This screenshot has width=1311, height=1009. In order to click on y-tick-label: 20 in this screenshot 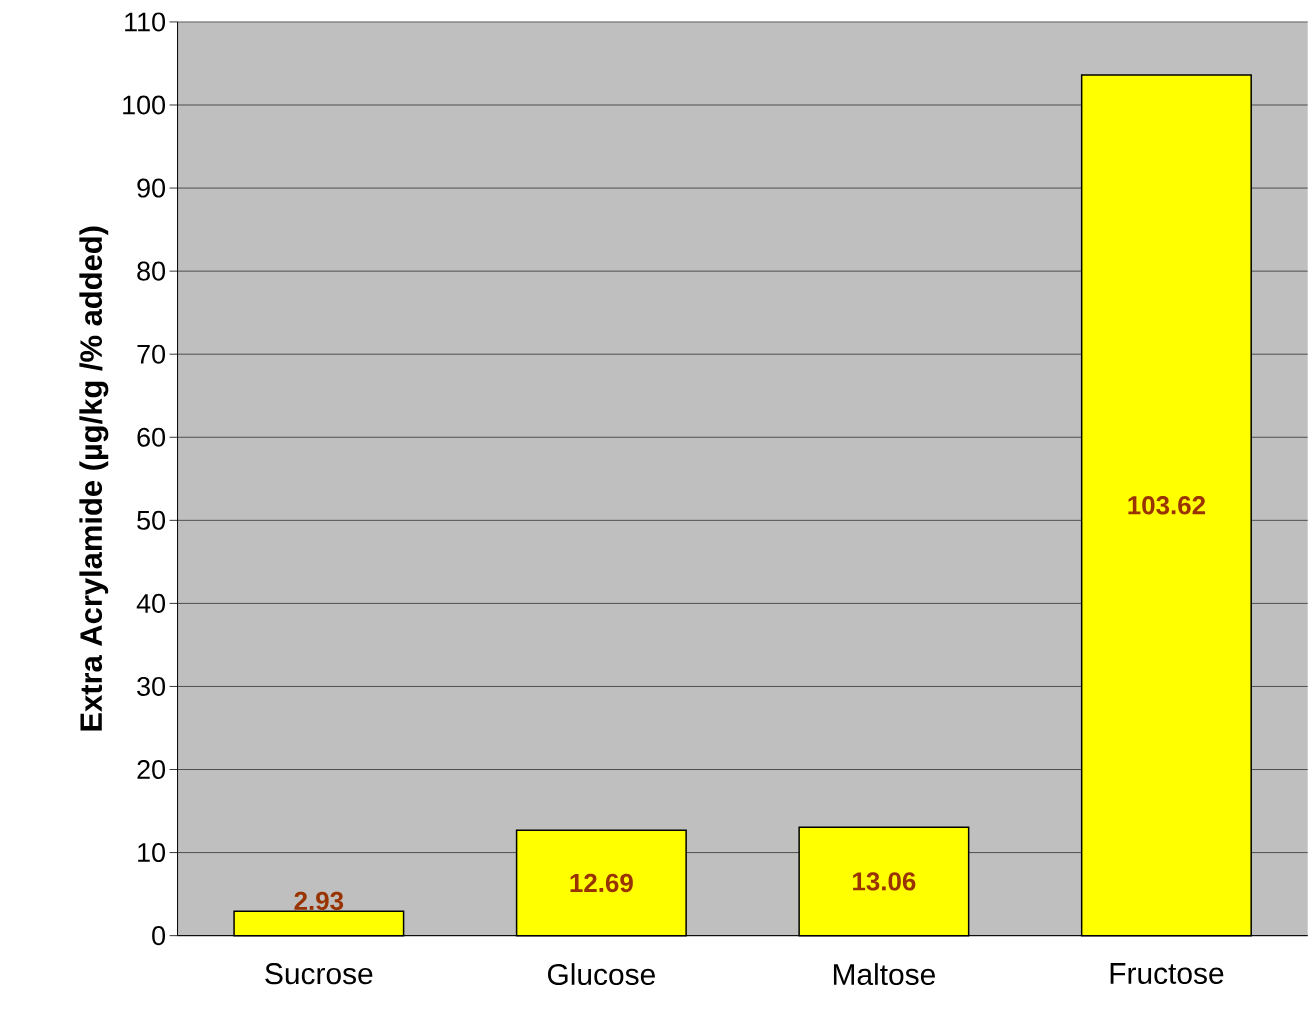, I will do `click(151, 769)`.